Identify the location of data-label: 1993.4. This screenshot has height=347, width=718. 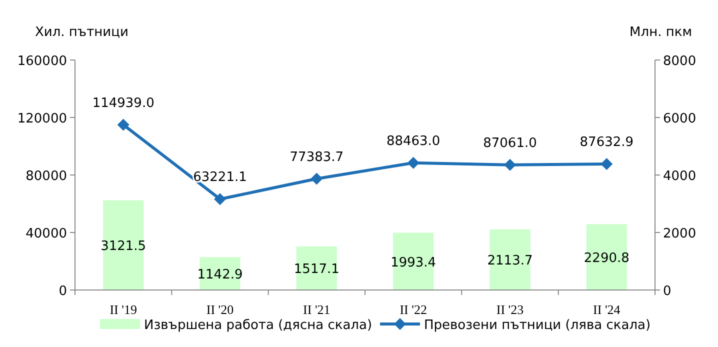
(413, 262).